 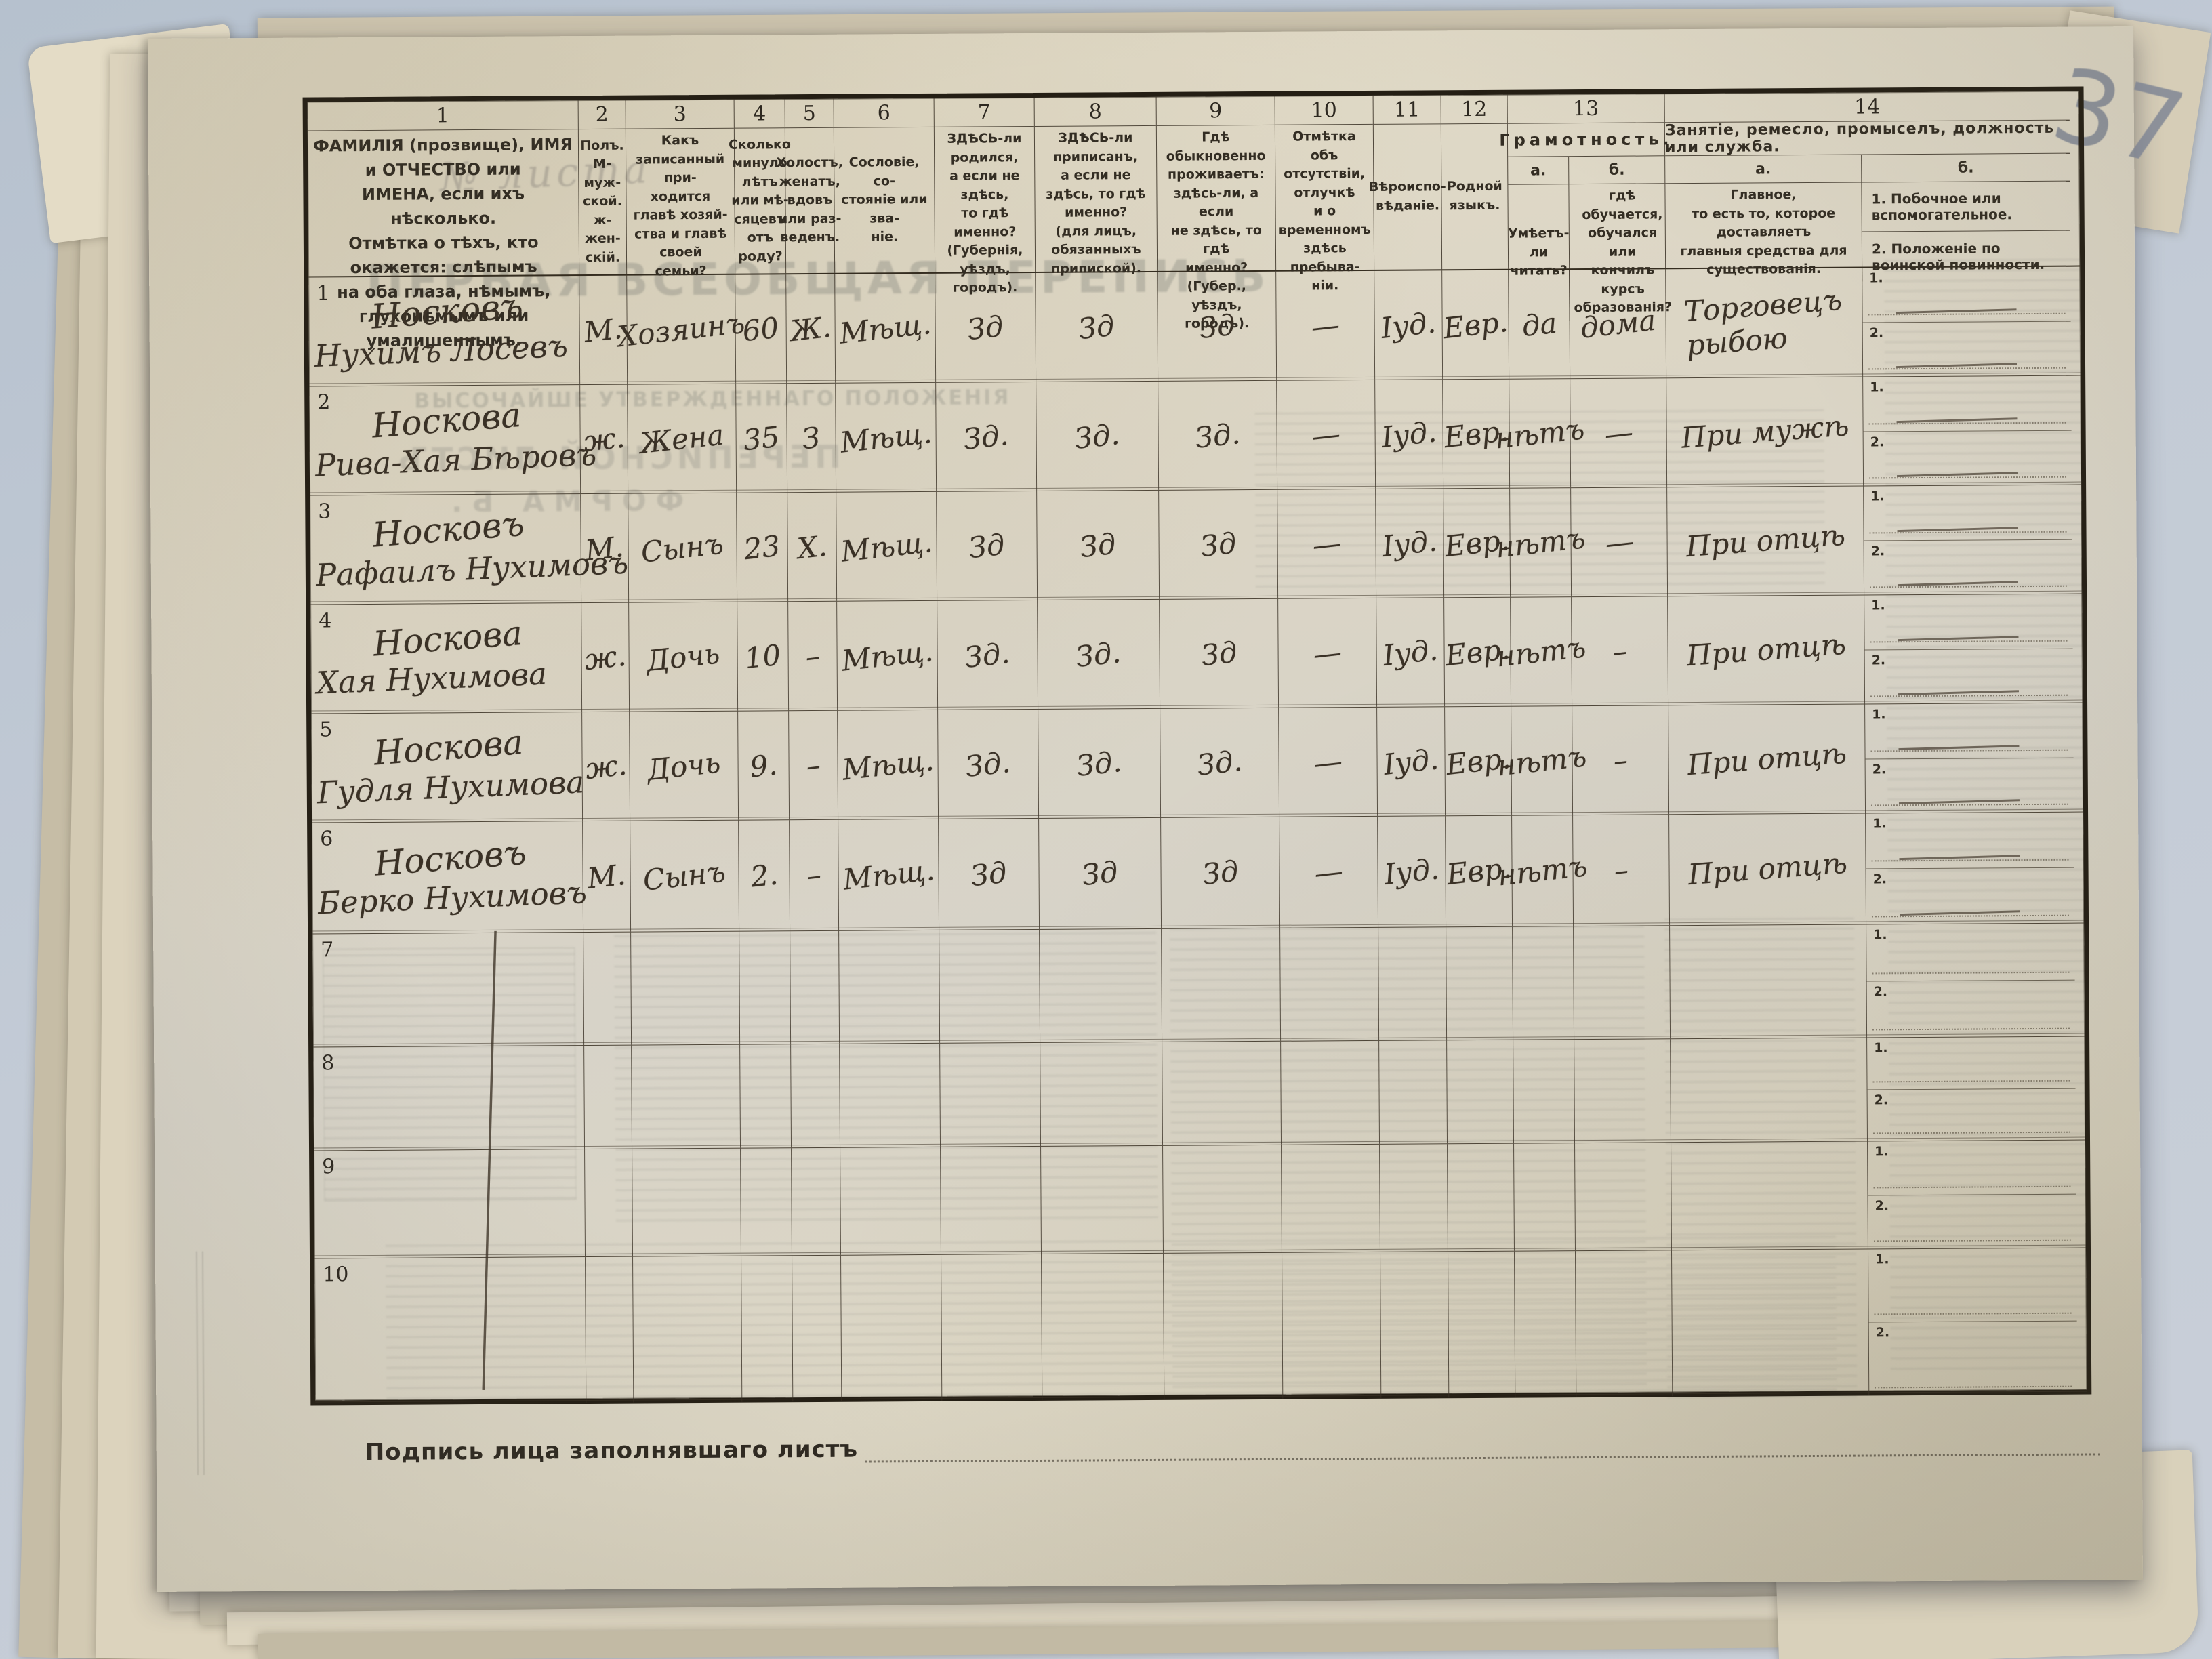 What do you see at coordinates (1972, 1221) in the screenshot?
I see `row-9-side-sub-2: 2.` at bounding box center [1972, 1221].